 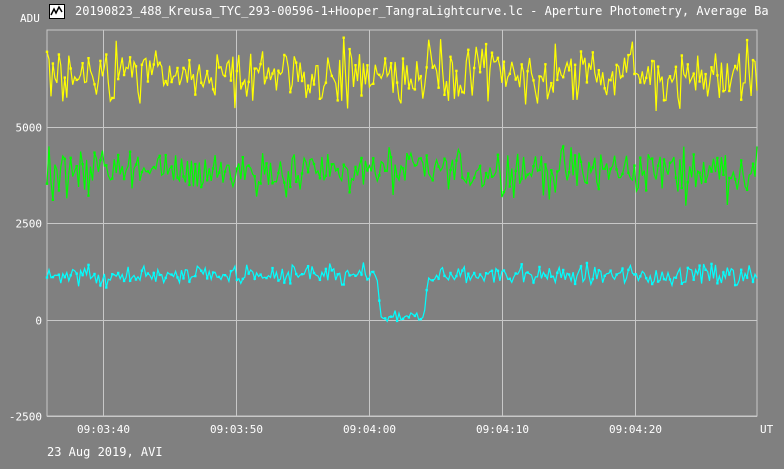 I want to click on x-tick-label: 09:04:20, so click(x=635, y=429).